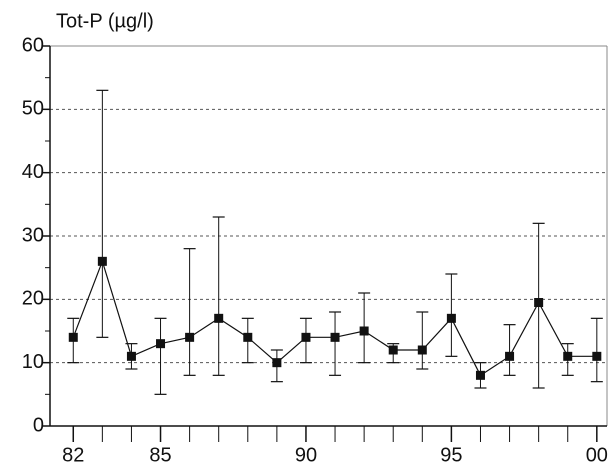 Image resolution: width=612 pixels, height=471 pixels. What do you see at coordinates (306, 455) in the screenshot?
I see `x-tick-label: 90` at bounding box center [306, 455].